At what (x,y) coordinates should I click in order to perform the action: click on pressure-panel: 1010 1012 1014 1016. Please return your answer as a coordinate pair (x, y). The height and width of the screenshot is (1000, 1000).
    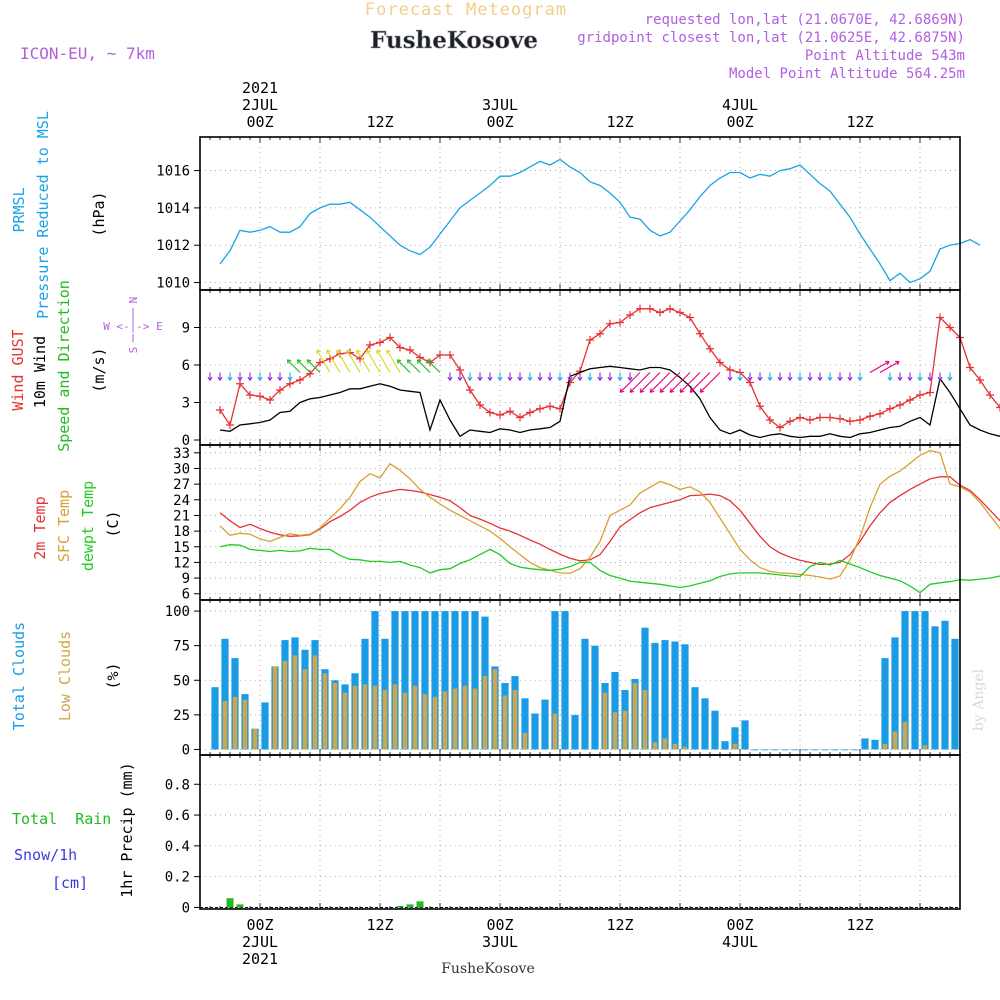
    Looking at the image, I should click on (568, 214).